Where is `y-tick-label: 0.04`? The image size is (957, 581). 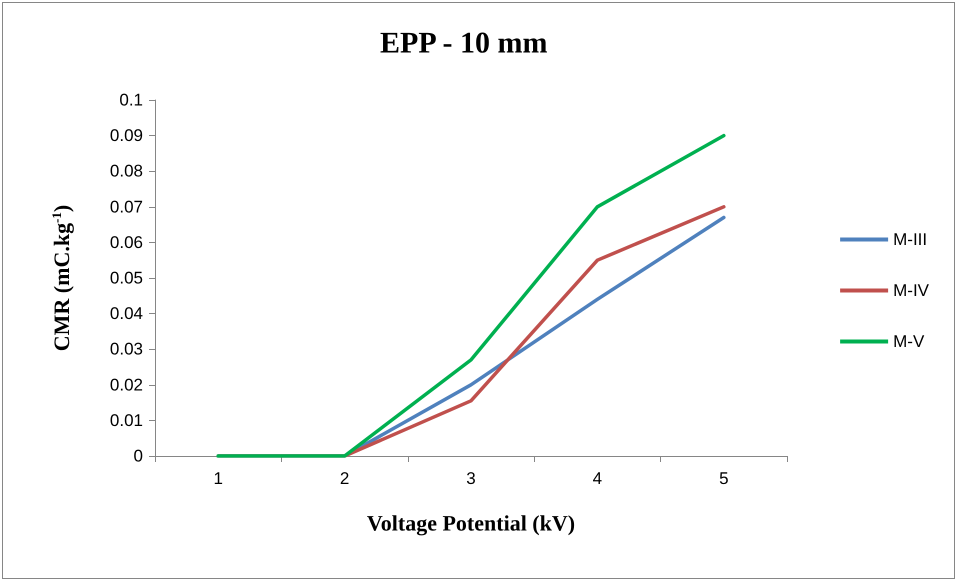
y-tick-label: 0.04 is located at coordinates (126, 314).